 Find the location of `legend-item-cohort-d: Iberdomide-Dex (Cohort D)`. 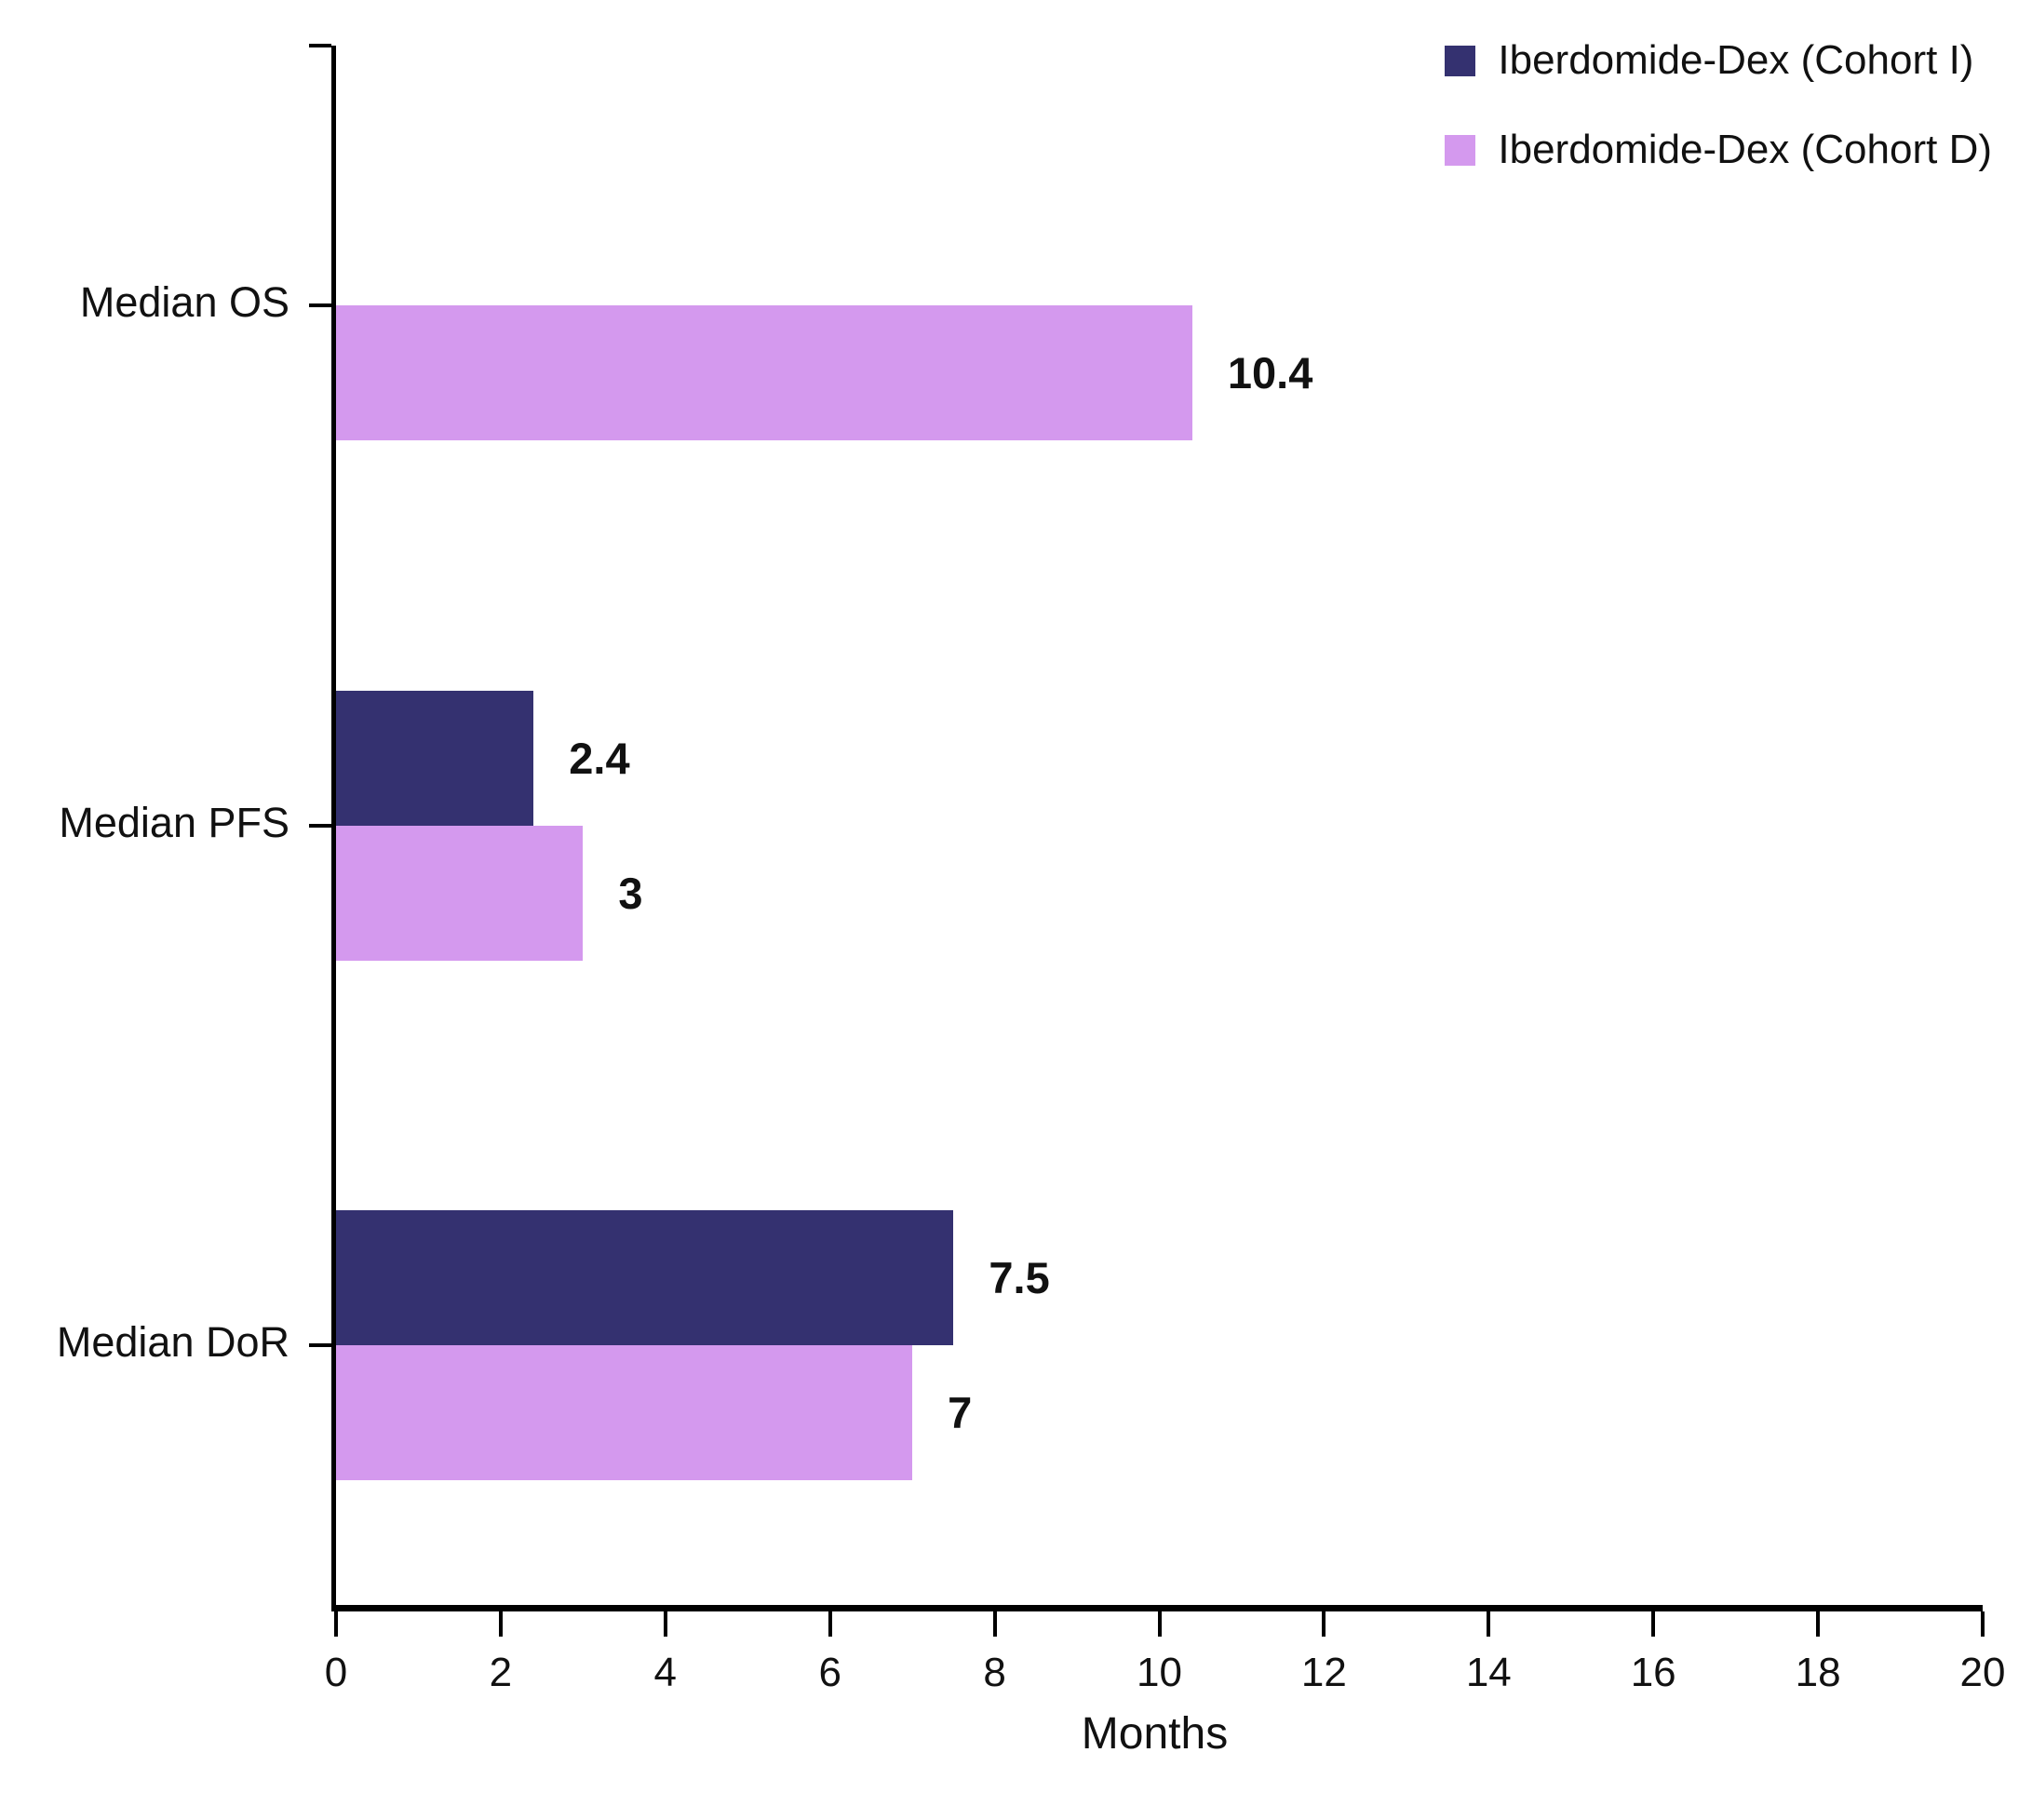

legend-item-cohort-d: Iberdomide-Dex (Cohort D) is located at coordinates (1718, 150).